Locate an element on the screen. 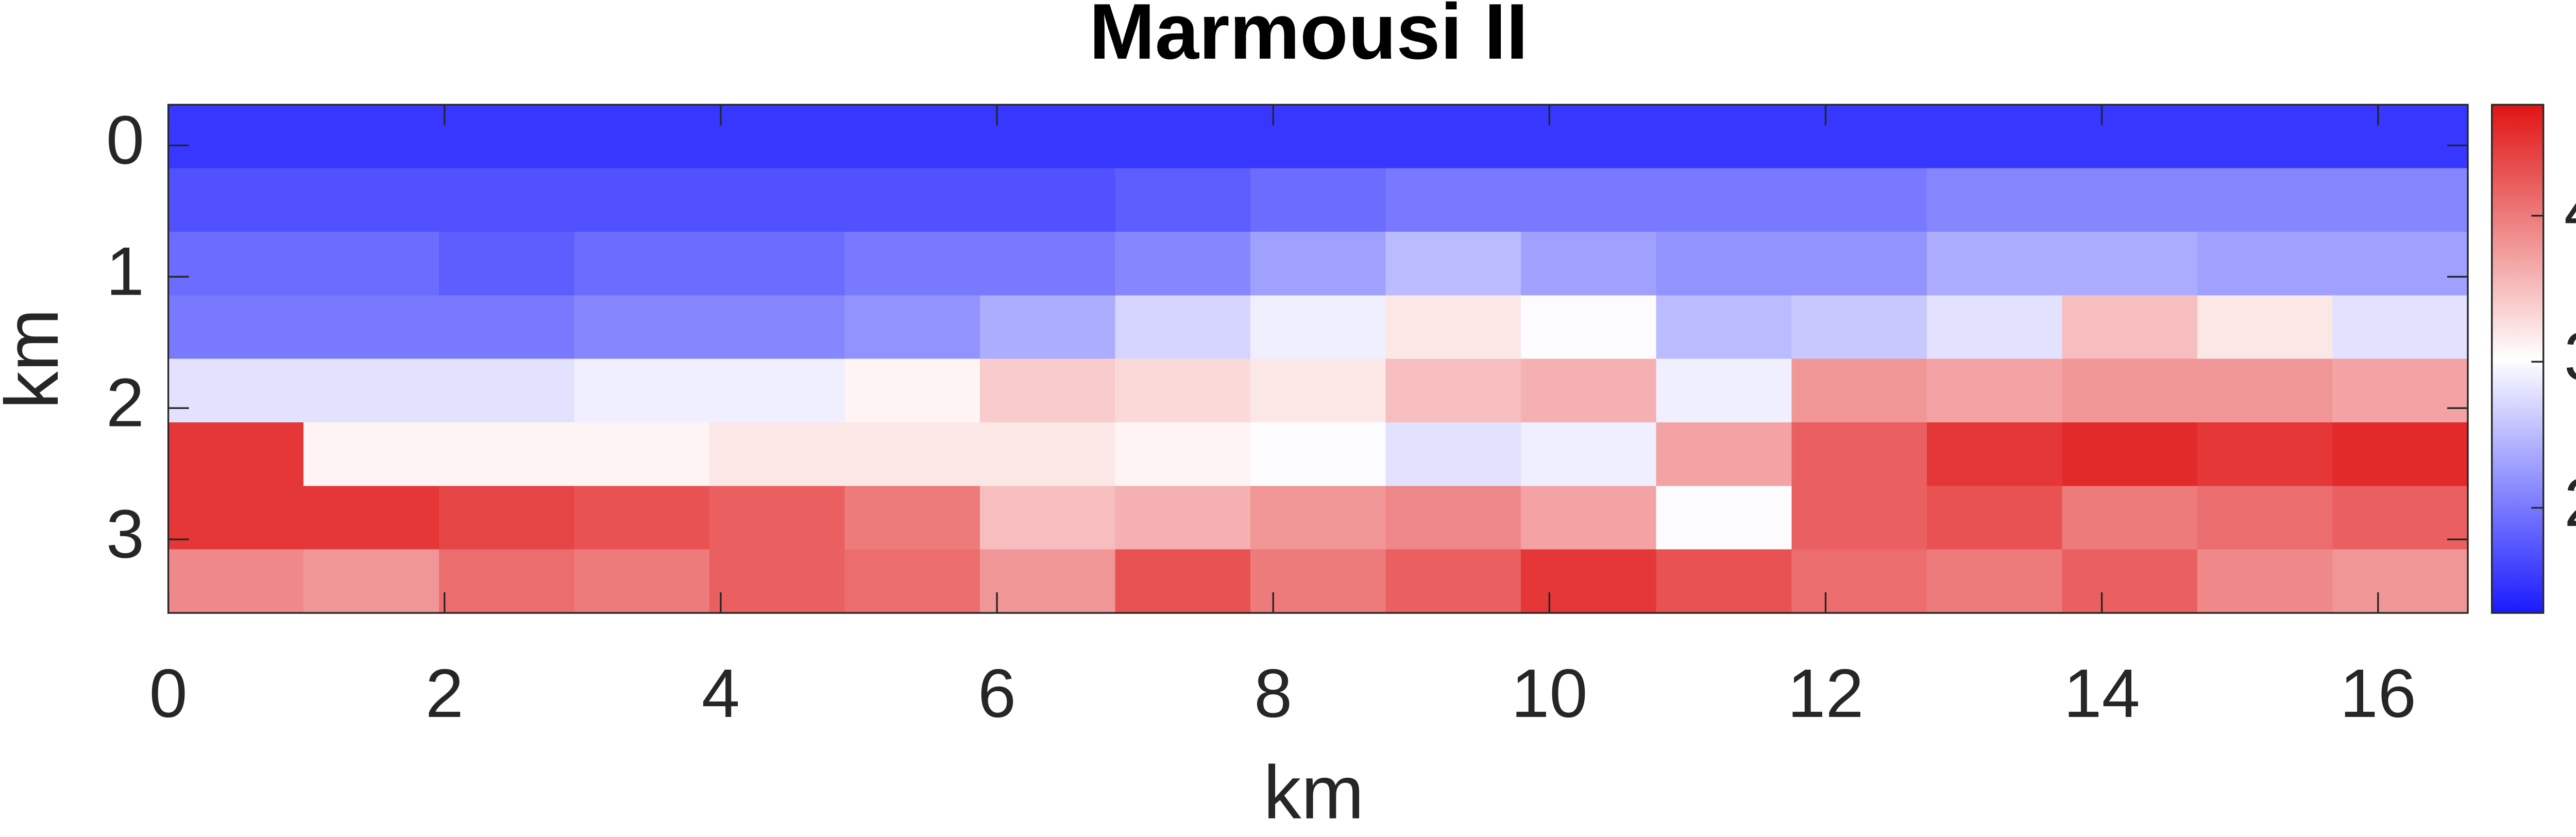  x-axis-label: km is located at coordinates (1313, 793).